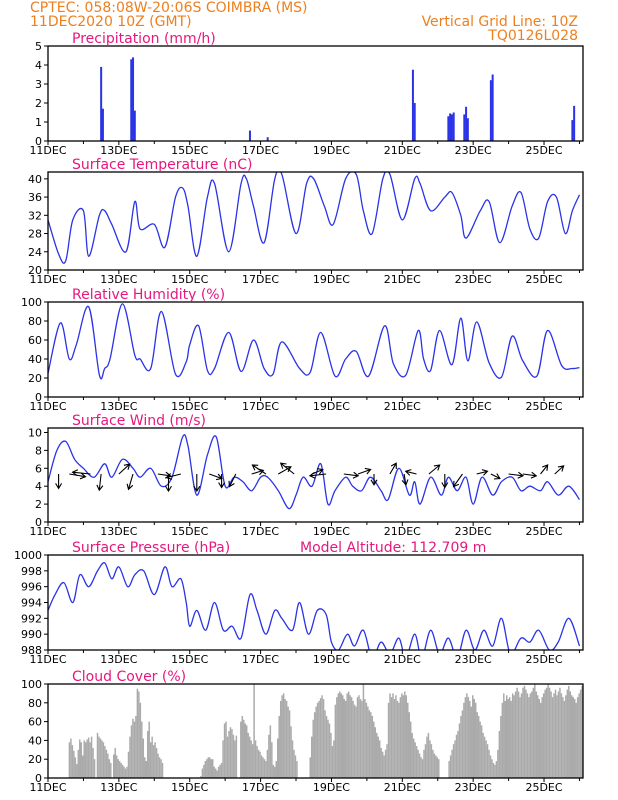  Describe the element at coordinates (393, 548) in the screenshot. I see `model-altitude-label: Model Altitude: 112.709 m` at that location.